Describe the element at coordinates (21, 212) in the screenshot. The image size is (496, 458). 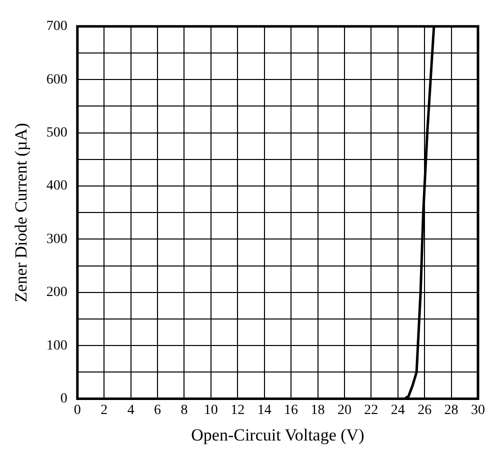
I see `y-axis-title: Zener Diode Current (µA)` at that location.